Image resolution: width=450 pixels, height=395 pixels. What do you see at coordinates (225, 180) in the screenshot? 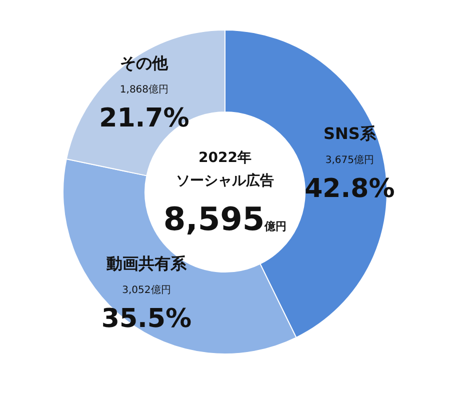
I see `text: ソーシャル広告` at bounding box center [225, 180].